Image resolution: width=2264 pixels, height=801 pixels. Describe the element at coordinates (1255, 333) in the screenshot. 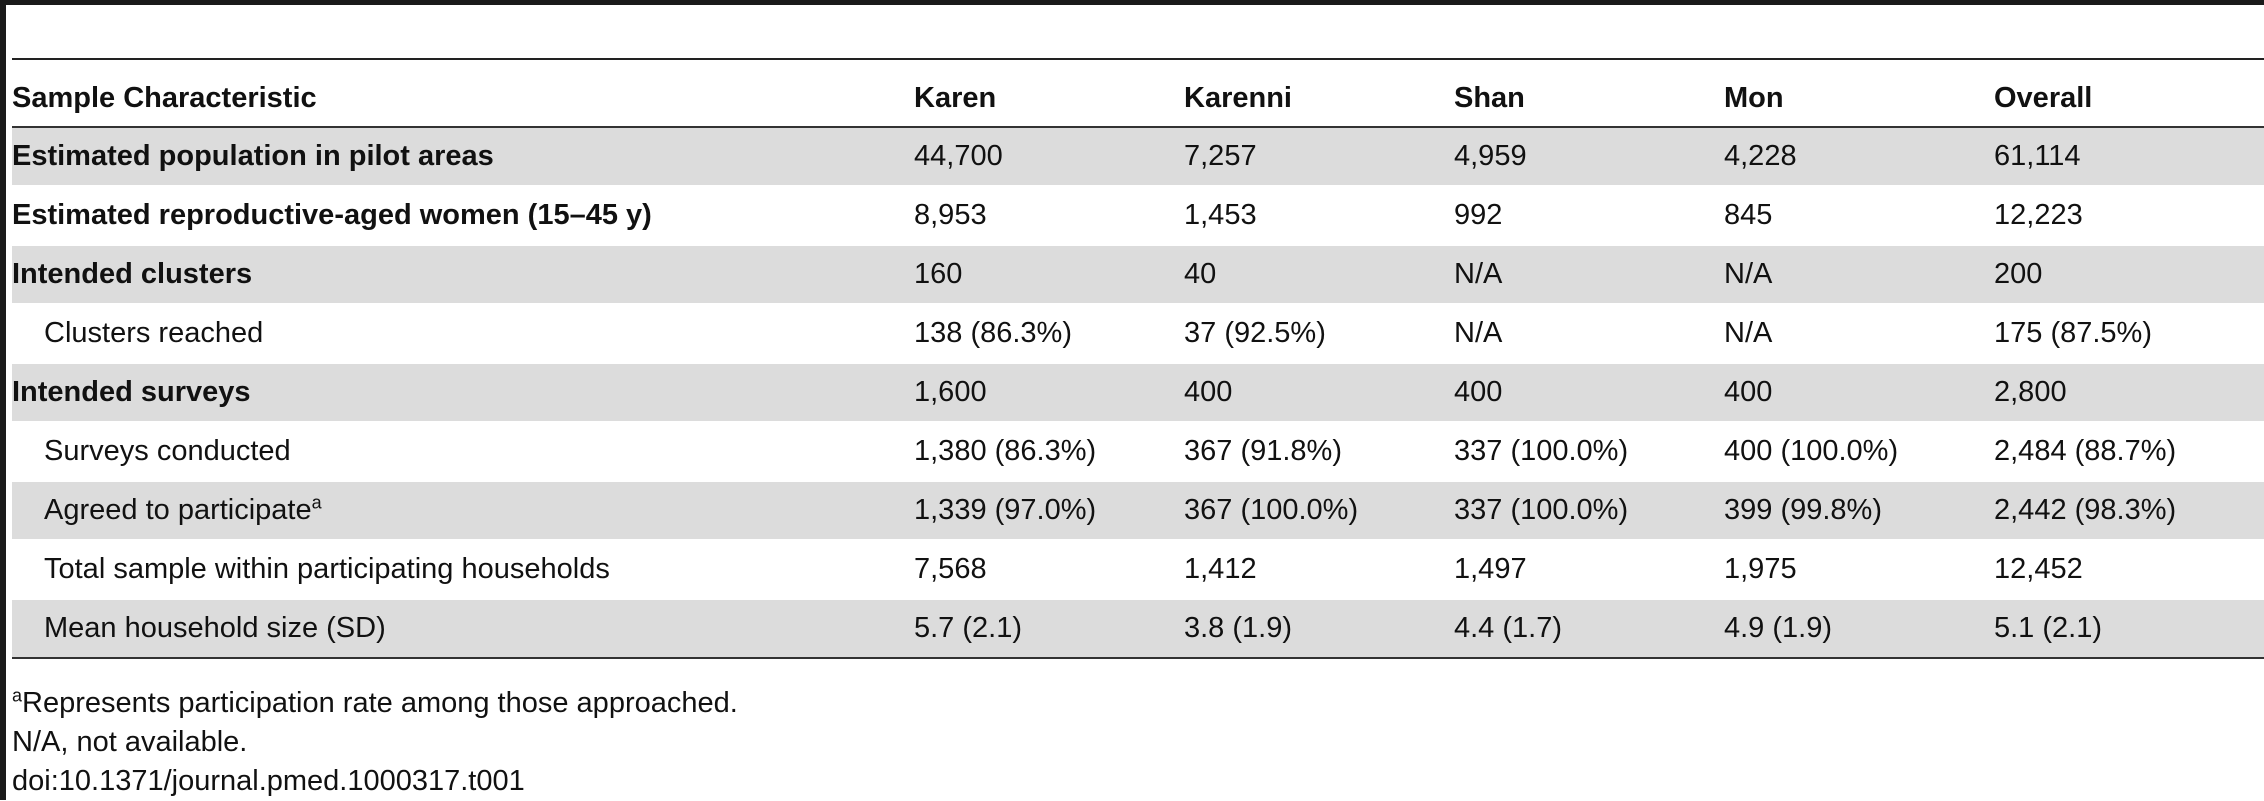

I see `table-cell: 37 (92.5%)` at that location.